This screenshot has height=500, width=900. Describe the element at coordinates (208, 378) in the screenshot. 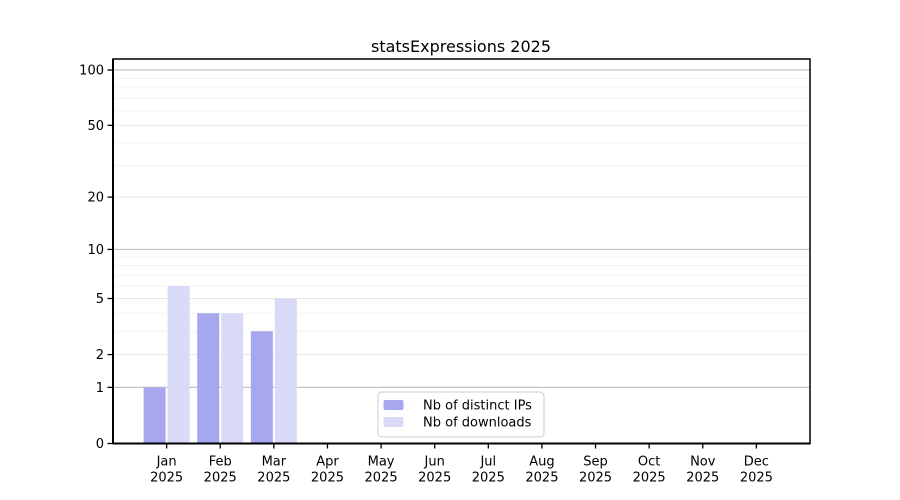

I see `bar-distinct-ips-feb` at that location.